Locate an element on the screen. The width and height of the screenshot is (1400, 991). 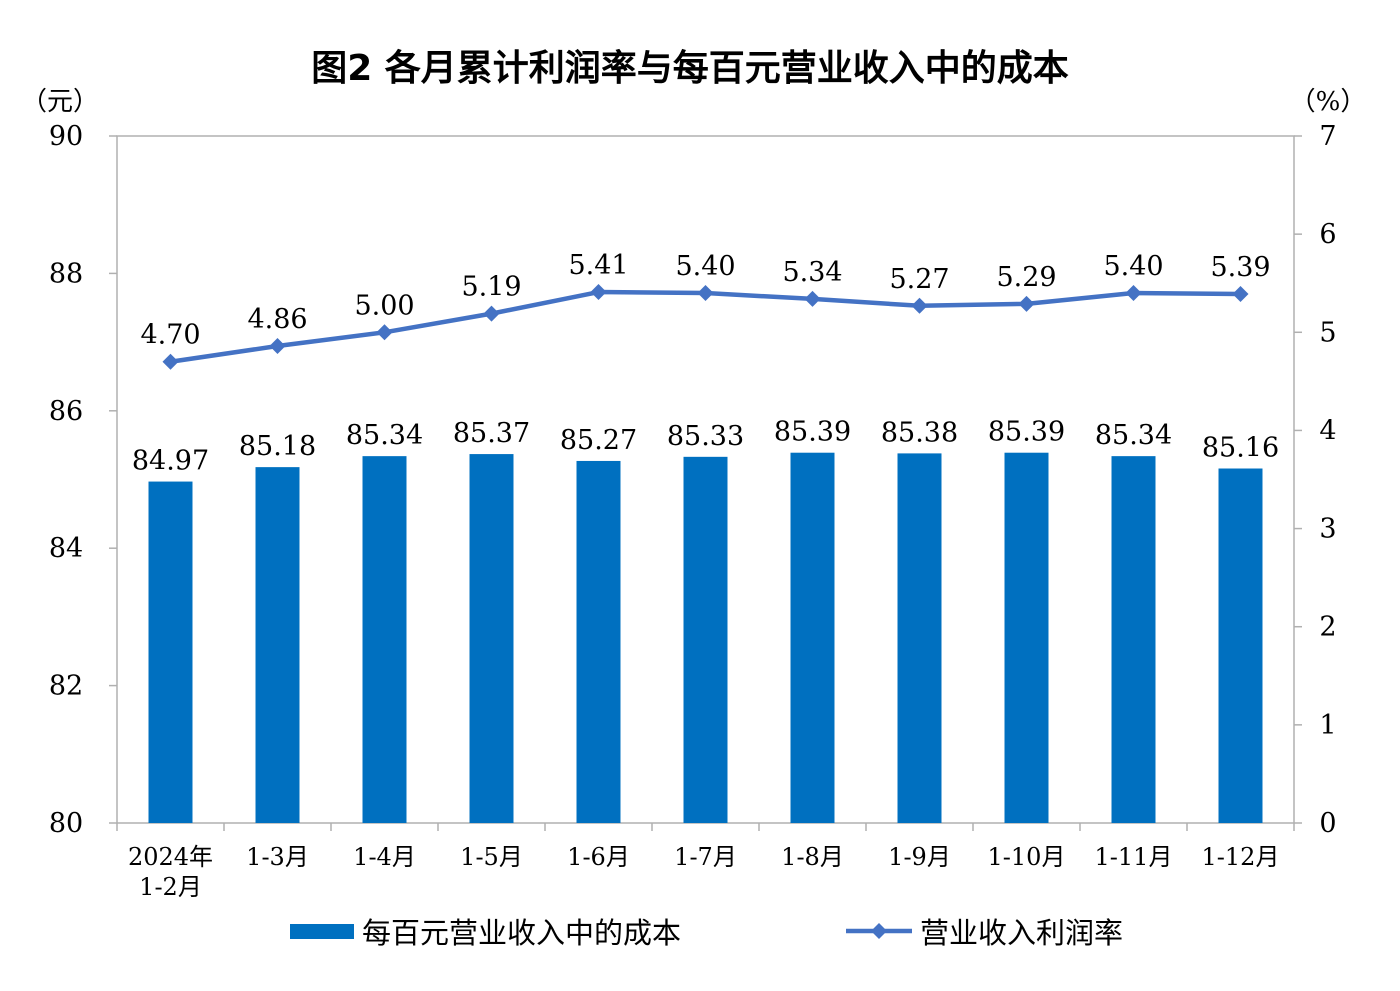
left-axis: 80 82 84 86 88 90 is located at coordinates (83, 480).